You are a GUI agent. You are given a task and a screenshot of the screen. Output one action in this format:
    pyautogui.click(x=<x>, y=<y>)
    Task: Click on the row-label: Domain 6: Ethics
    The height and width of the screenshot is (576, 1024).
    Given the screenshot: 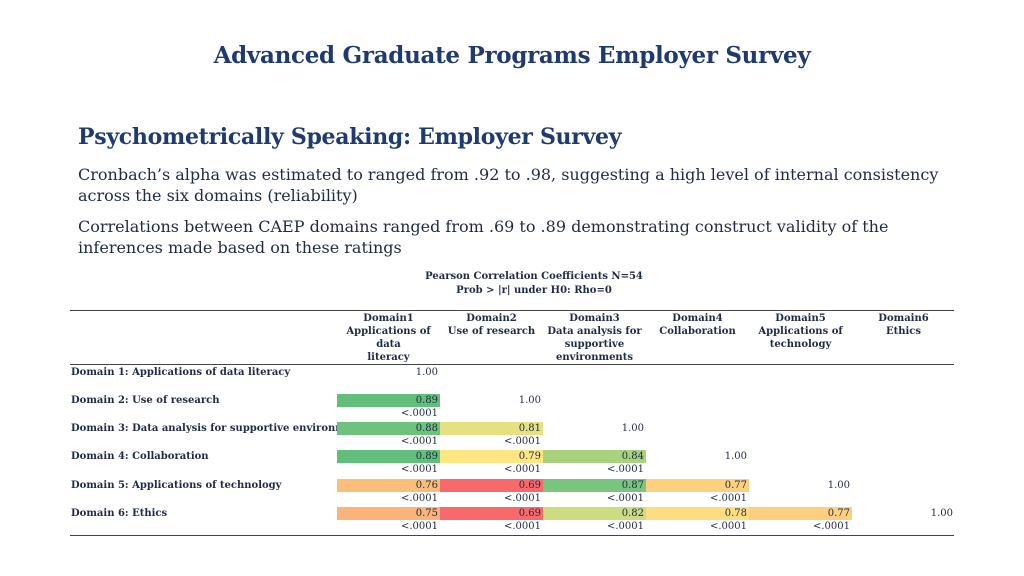 What is the action you would take?
    pyautogui.click(x=119, y=513)
    